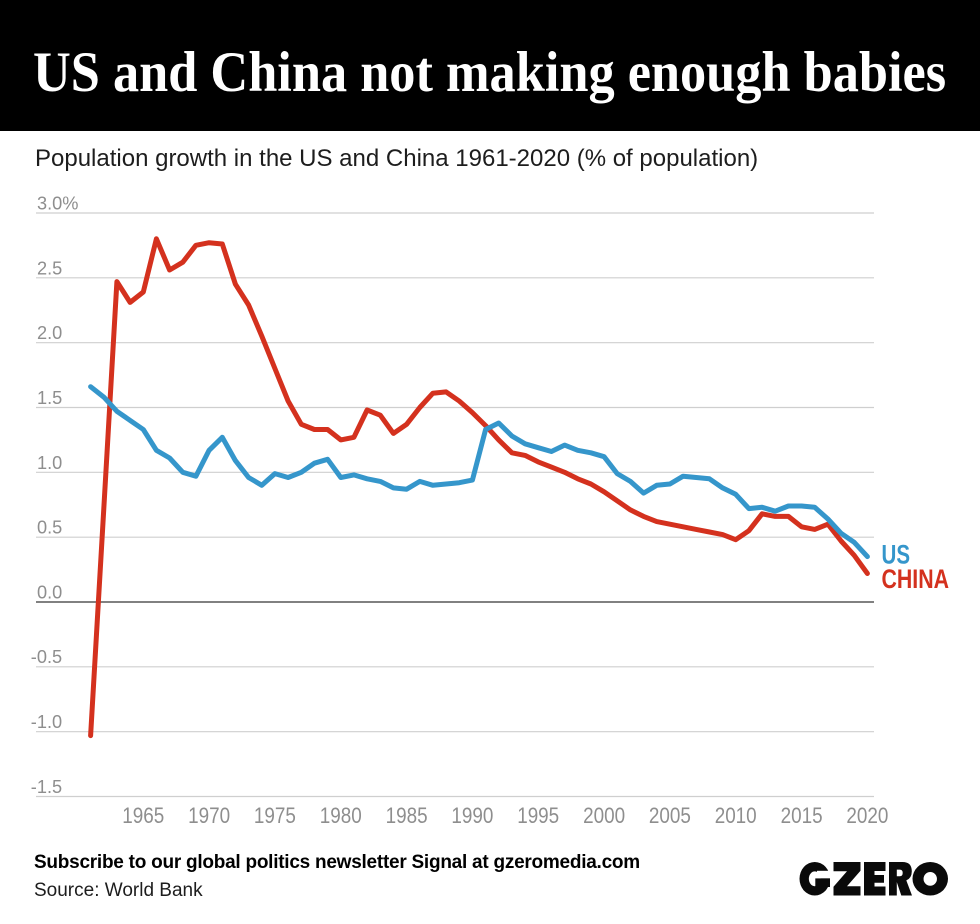 Image resolution: width=980 pixels, height=924 pixels. I want to click on svg-text: CHINA, so click(916, 579).